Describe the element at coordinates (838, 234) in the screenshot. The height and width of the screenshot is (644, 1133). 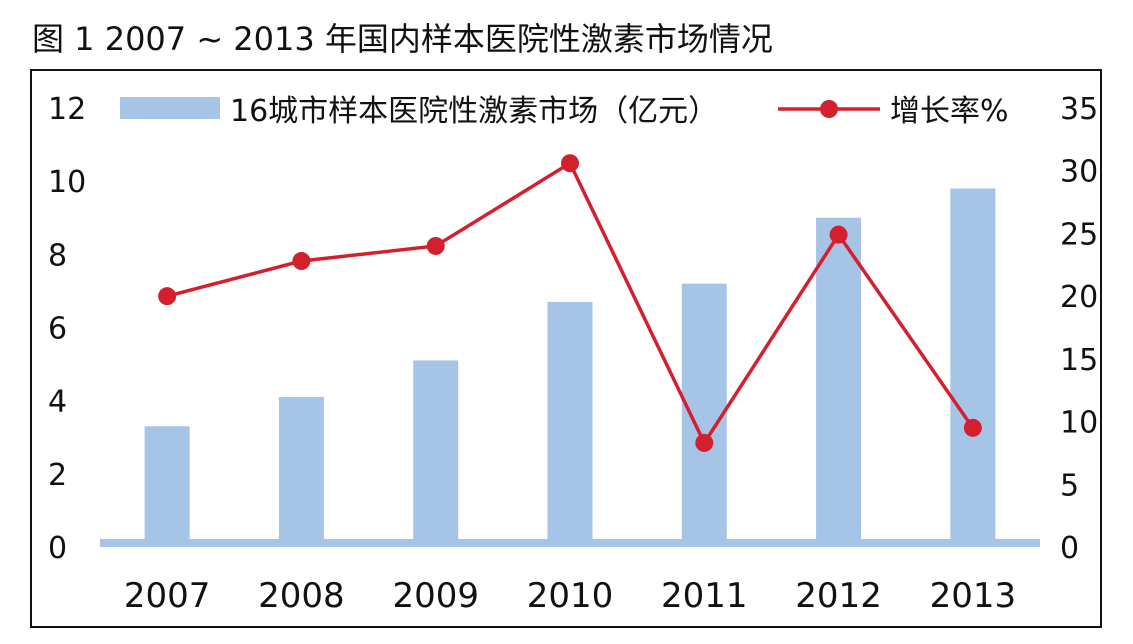
I see `growth-point-2012` at that location.